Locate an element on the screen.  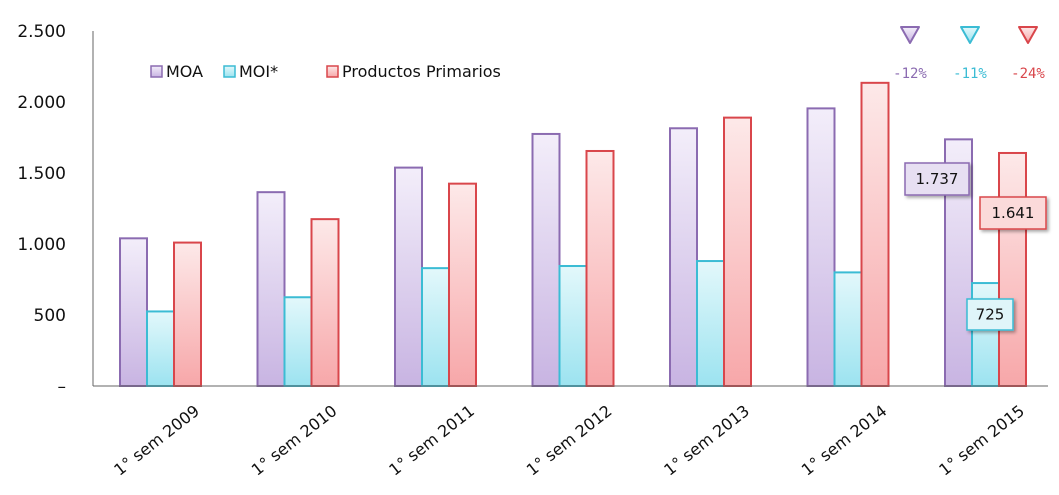
y-tick-label: 1.000 is located at coordinates (41, 245).